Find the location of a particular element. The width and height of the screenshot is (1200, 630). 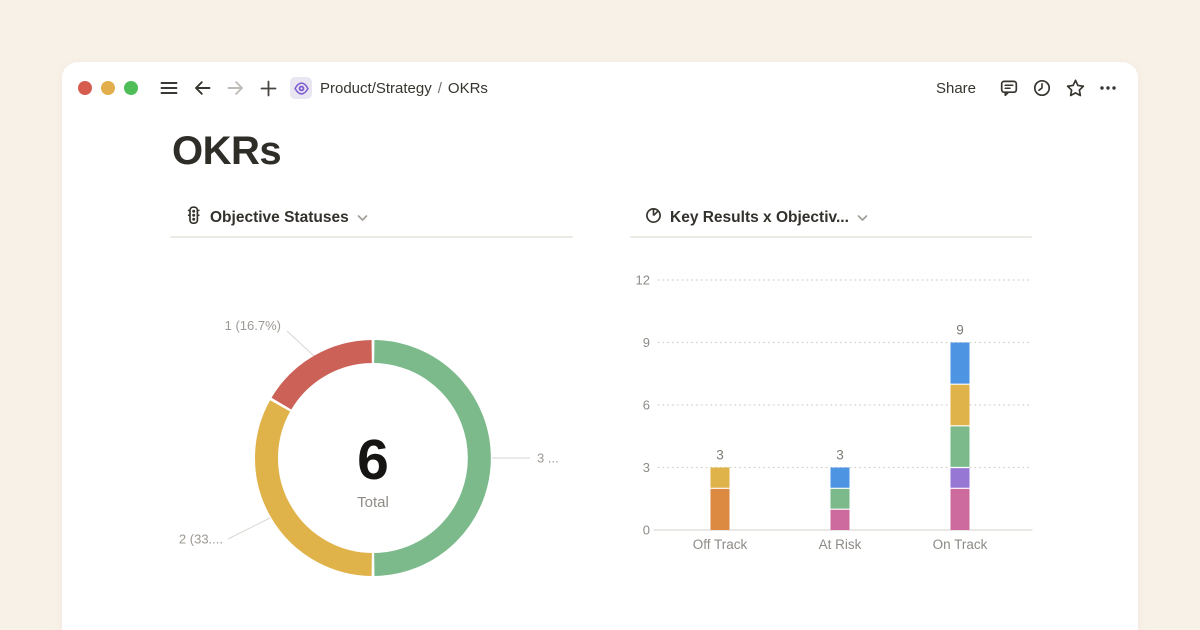

breadcrumb: Product/Strategy / OKRs is located at coordinates (404, 88).